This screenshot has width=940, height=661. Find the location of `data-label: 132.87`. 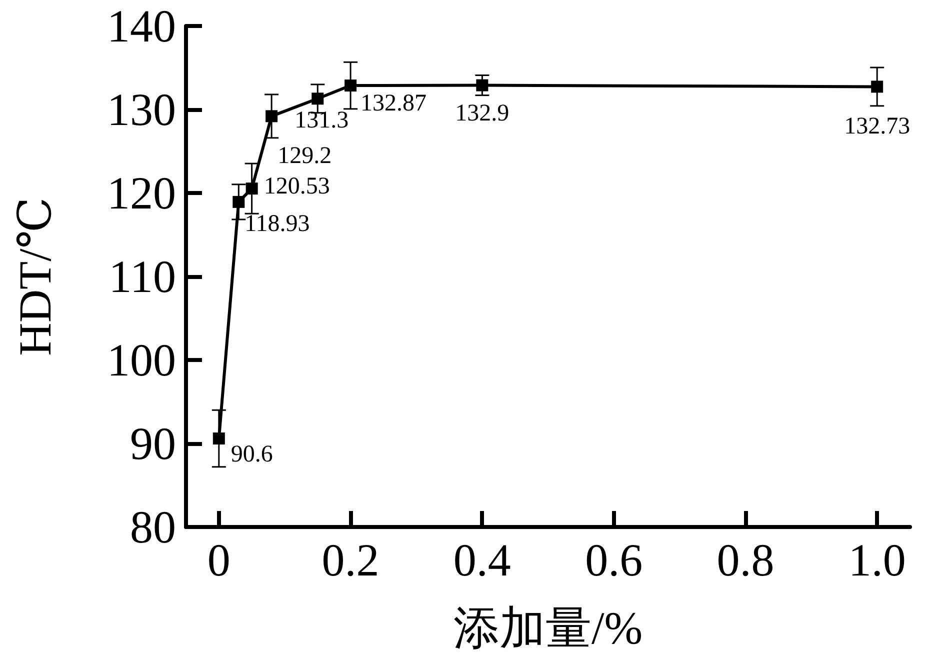

data-label: 132.87 is located at coordinates (393, 103).